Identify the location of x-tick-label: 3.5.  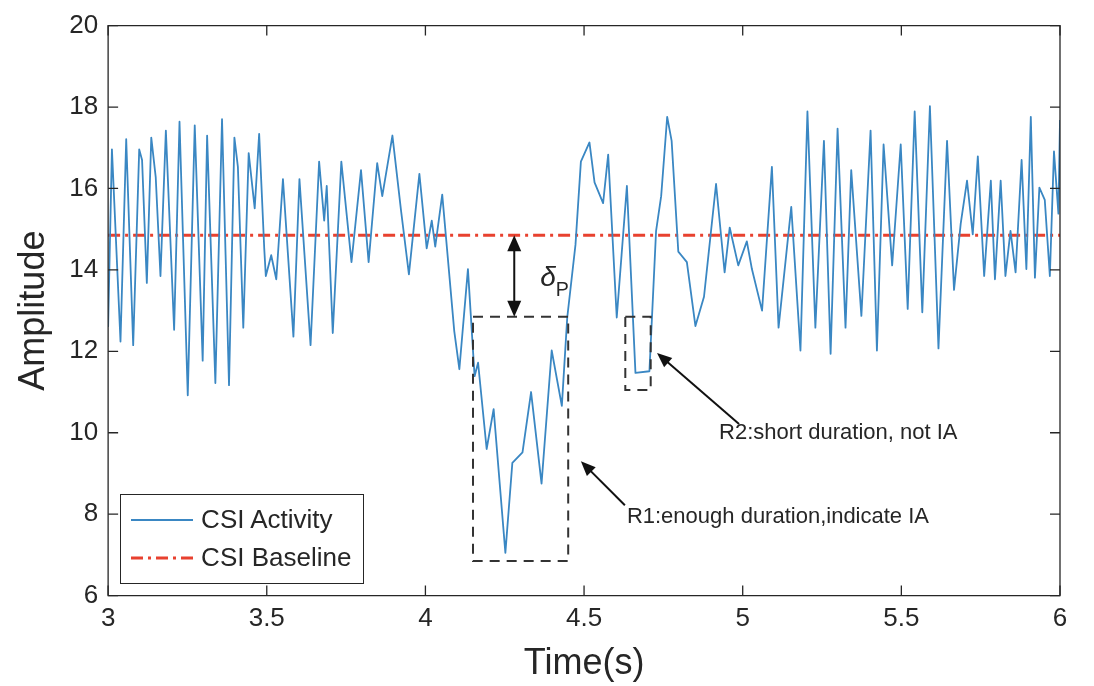
(266, 617).